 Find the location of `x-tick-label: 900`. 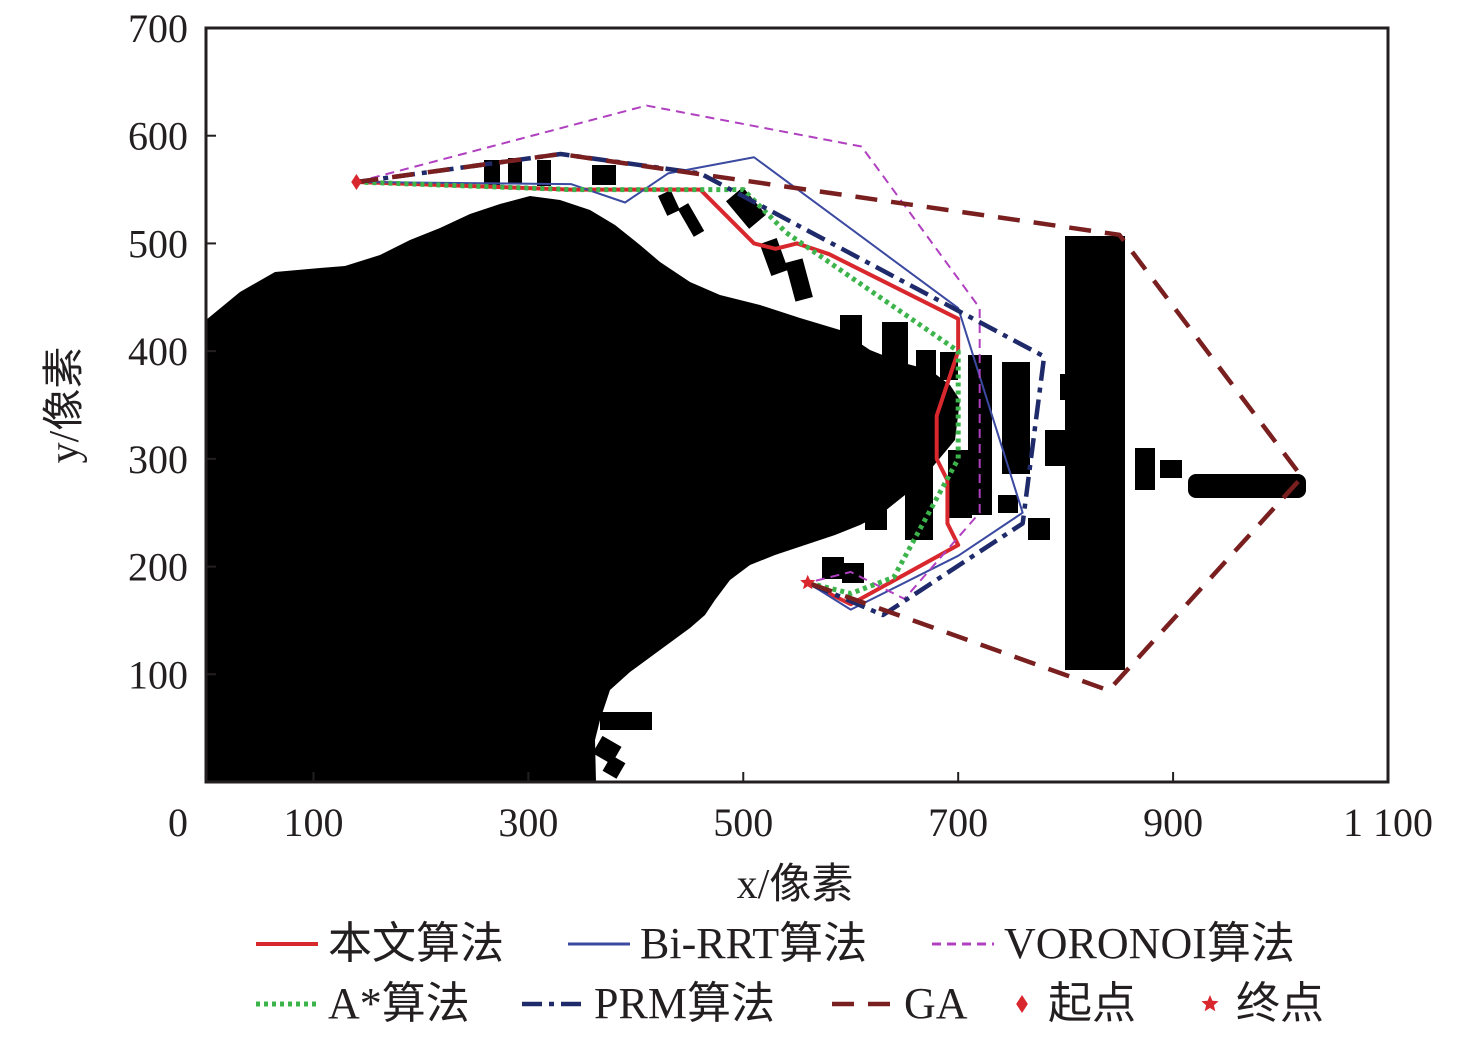

x-tick-label: 900 is located at coordinates (1173, 822).